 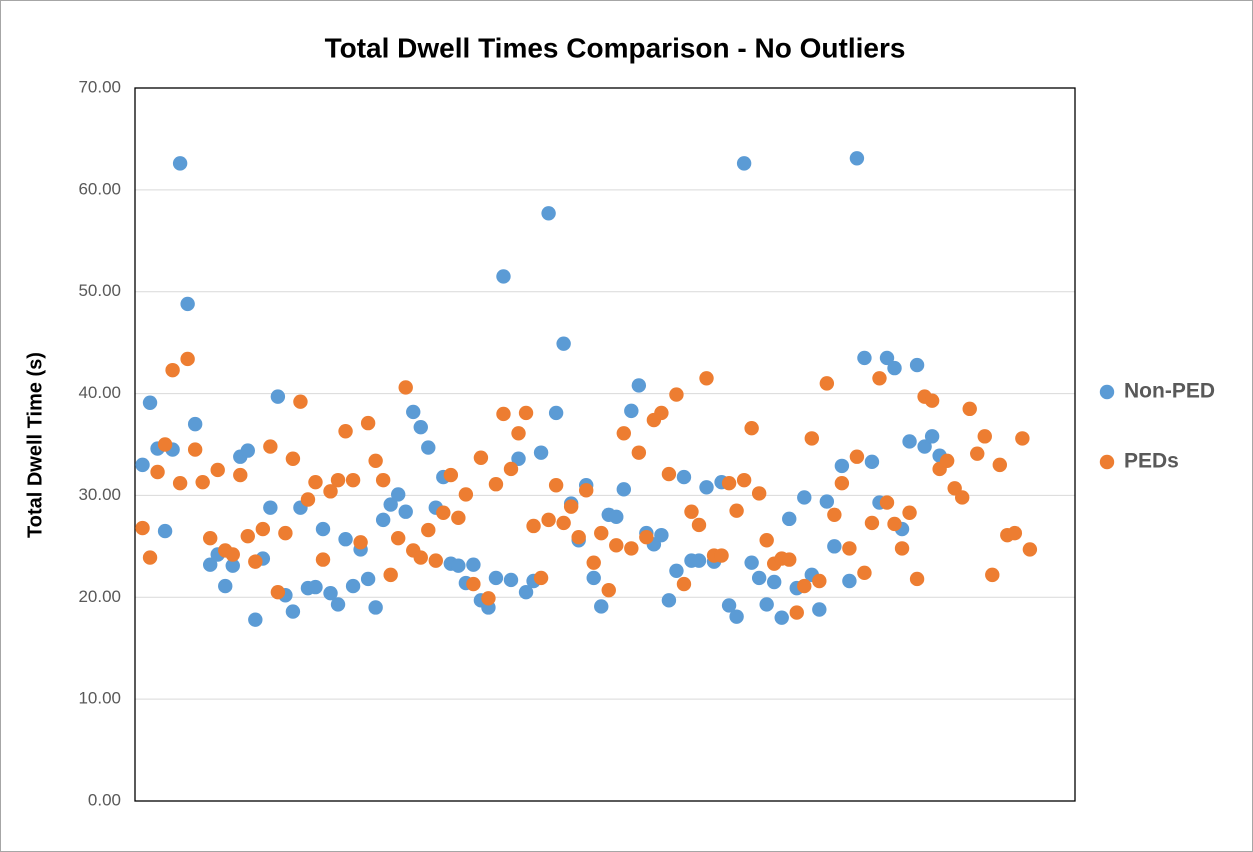 I want to click on y-tick-label: 20.00, so click(x=99, y=596).